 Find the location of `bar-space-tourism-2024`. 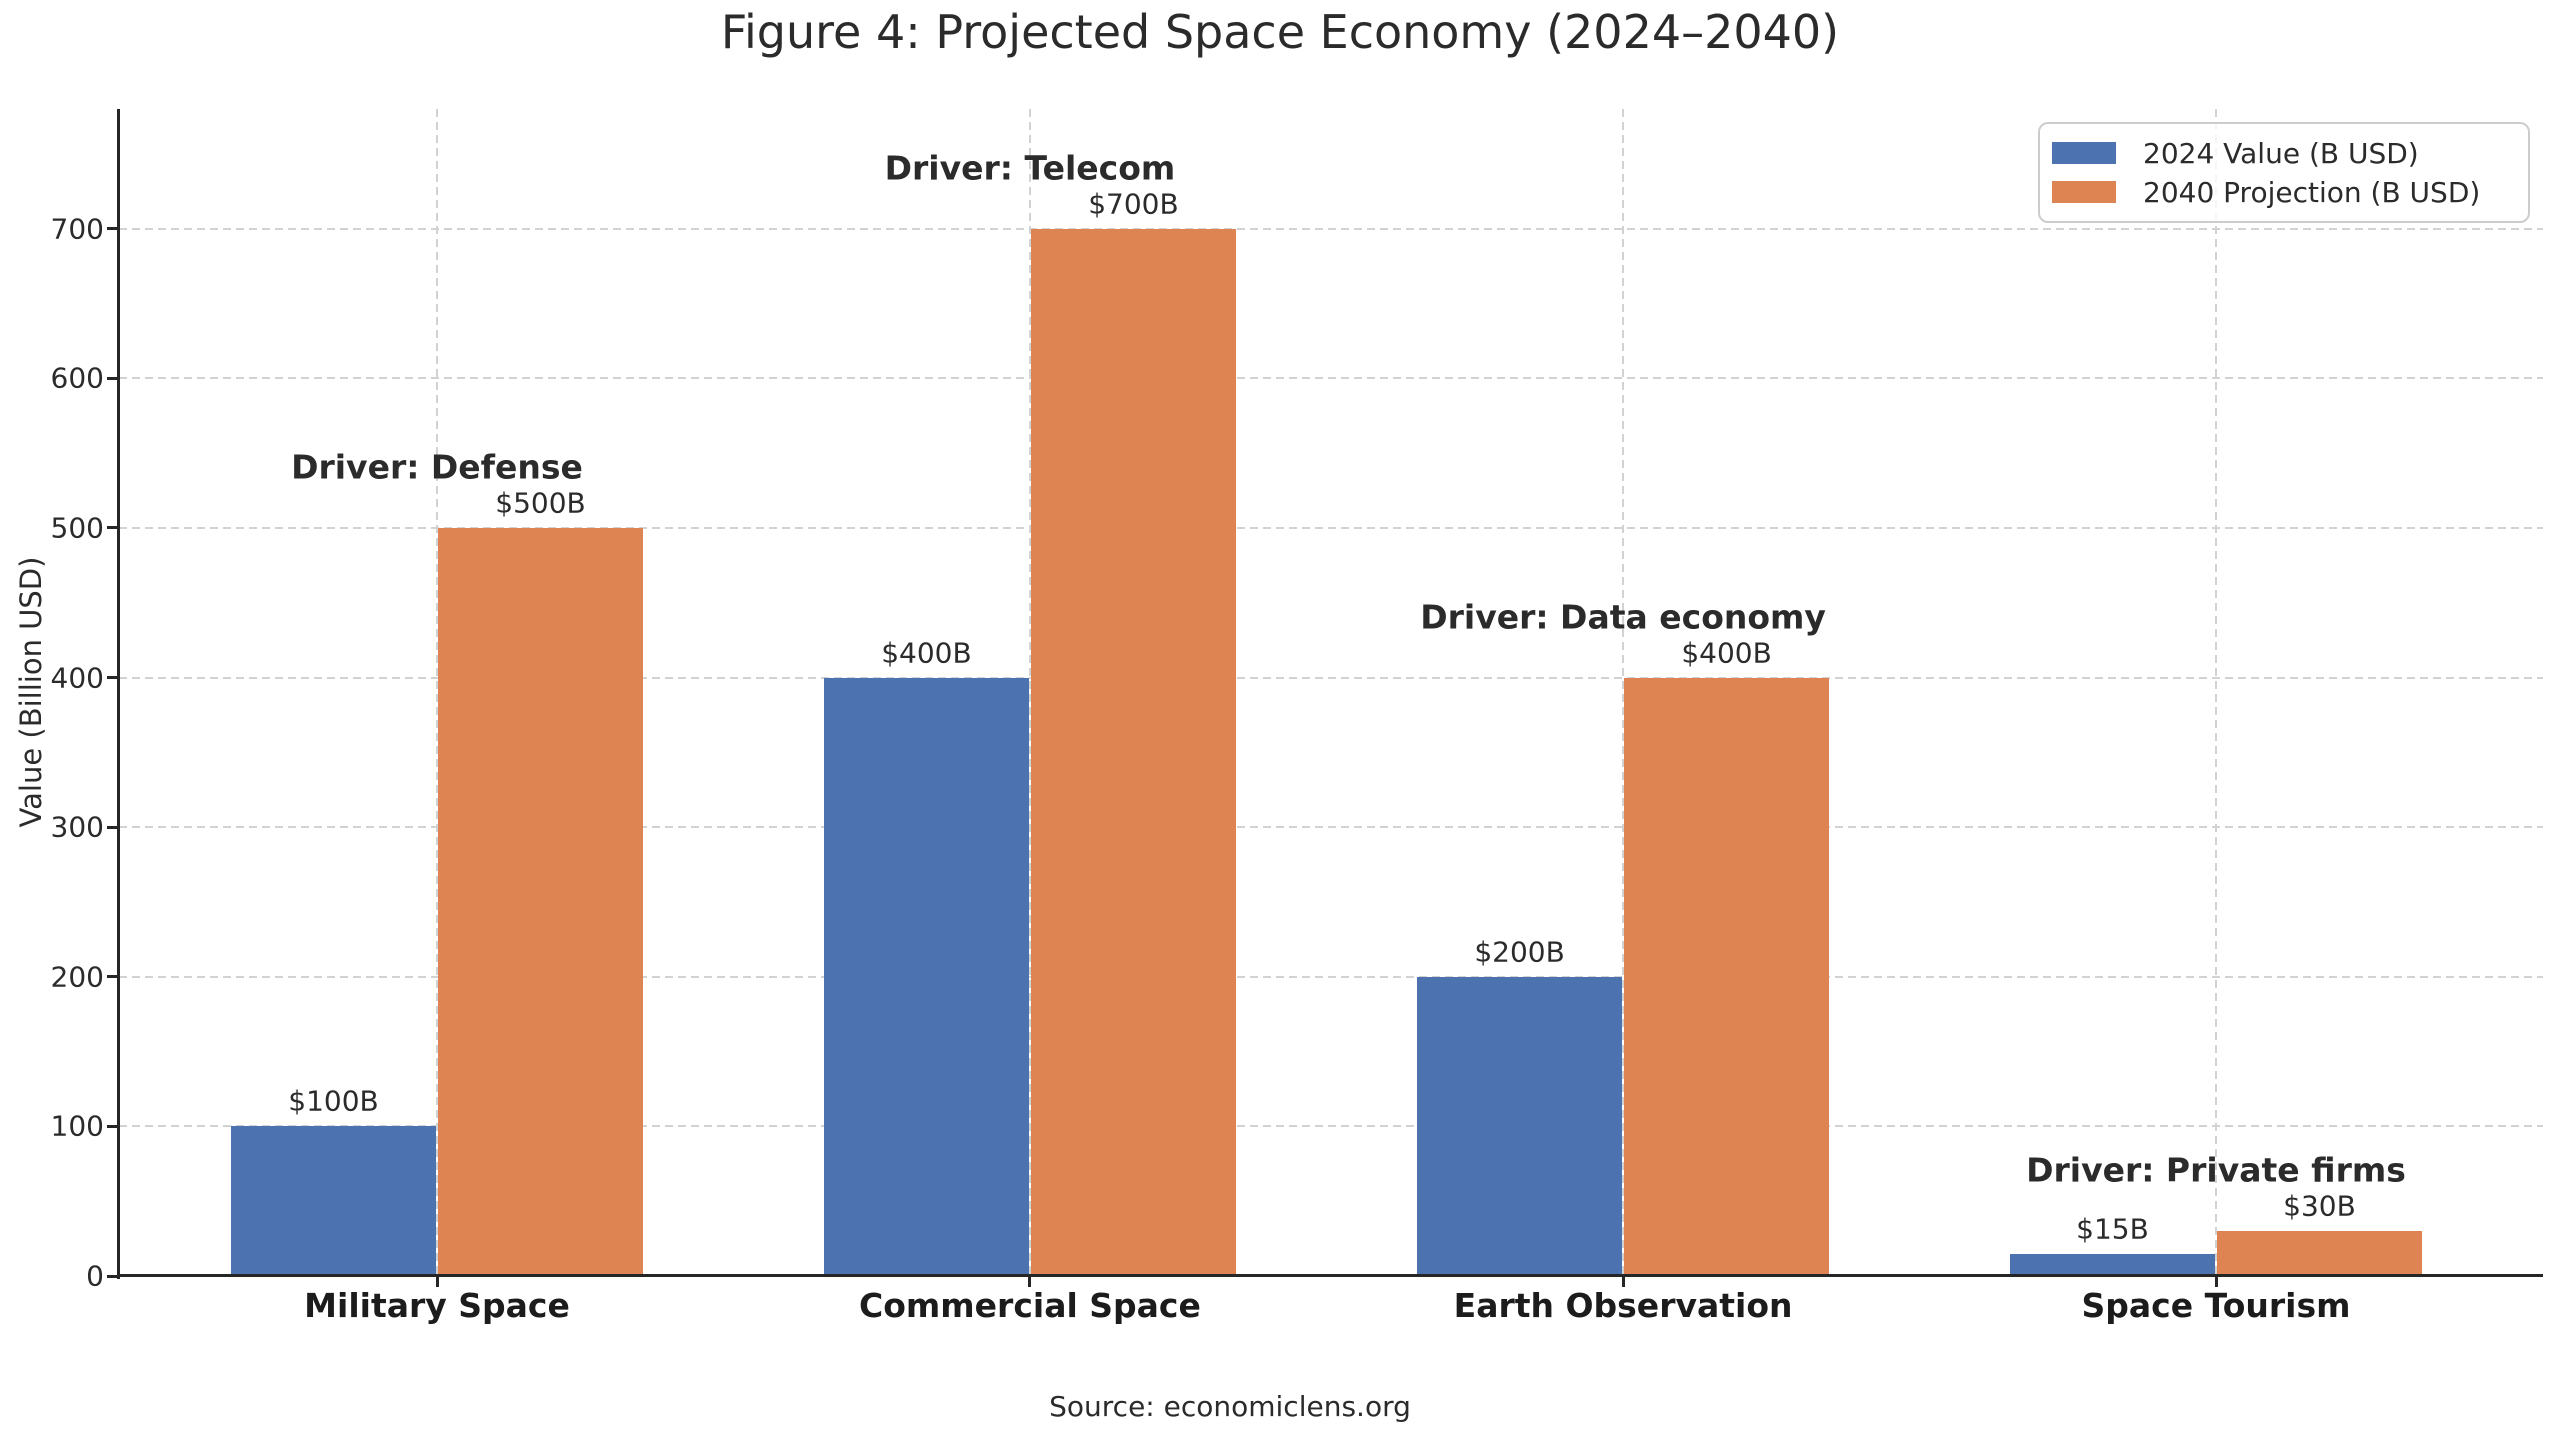

bar-space-tourism-2024 is located at coordinates (2112, 1264).